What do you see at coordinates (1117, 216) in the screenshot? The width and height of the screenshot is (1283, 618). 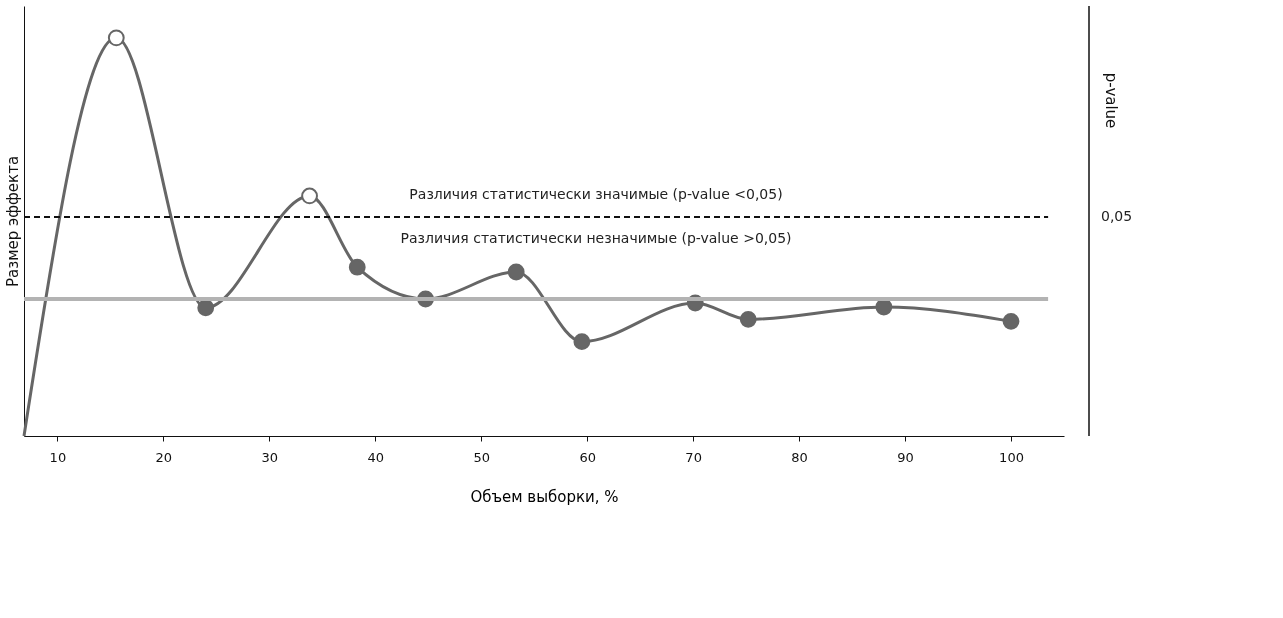 I see `text: 0,05` at bounding box center [1117, 216].